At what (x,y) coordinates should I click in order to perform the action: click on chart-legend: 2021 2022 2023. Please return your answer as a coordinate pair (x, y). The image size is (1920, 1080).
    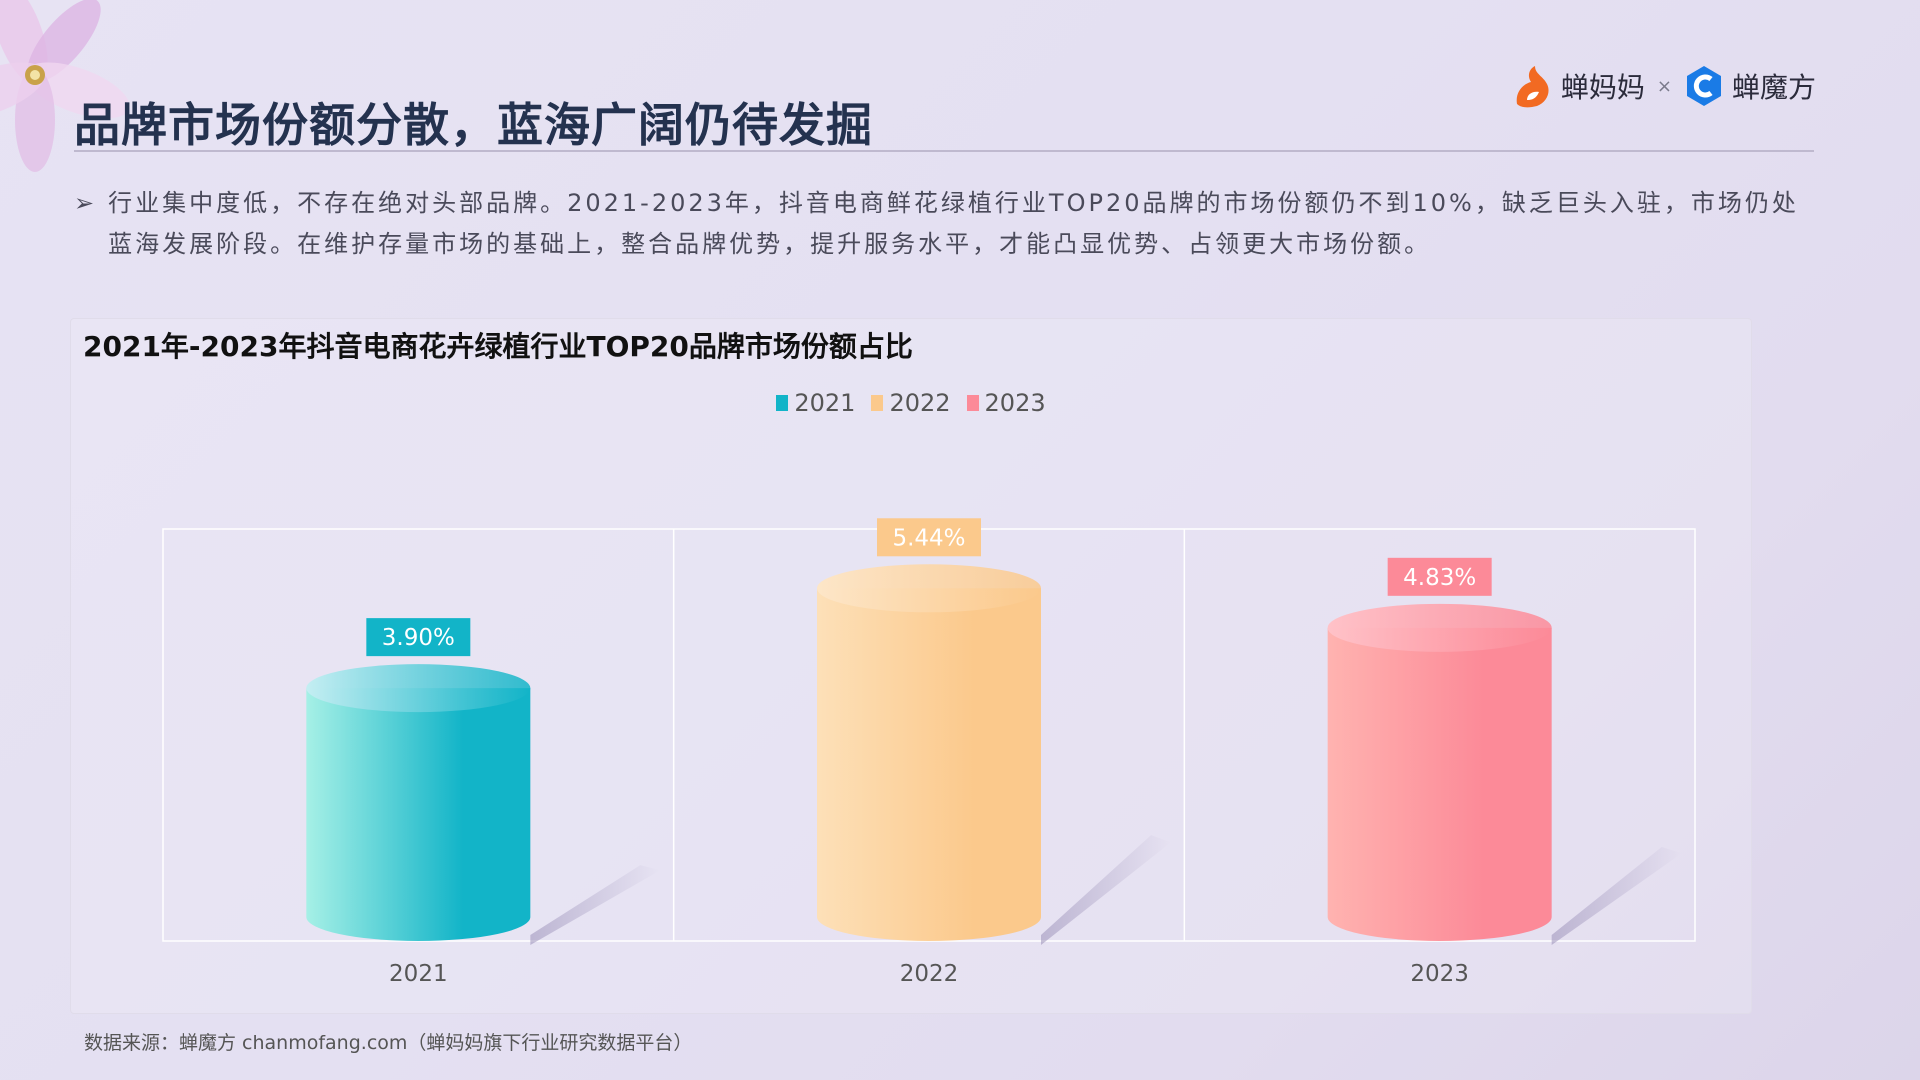
    Looking at the image, I should click on (911, 403).